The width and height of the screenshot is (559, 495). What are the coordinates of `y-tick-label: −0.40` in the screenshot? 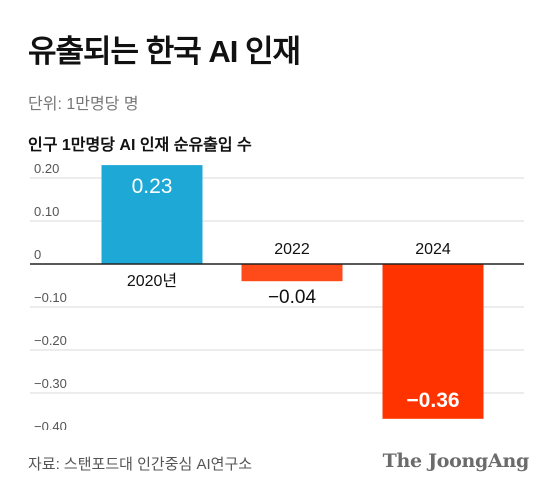 It's located at (50, 424).